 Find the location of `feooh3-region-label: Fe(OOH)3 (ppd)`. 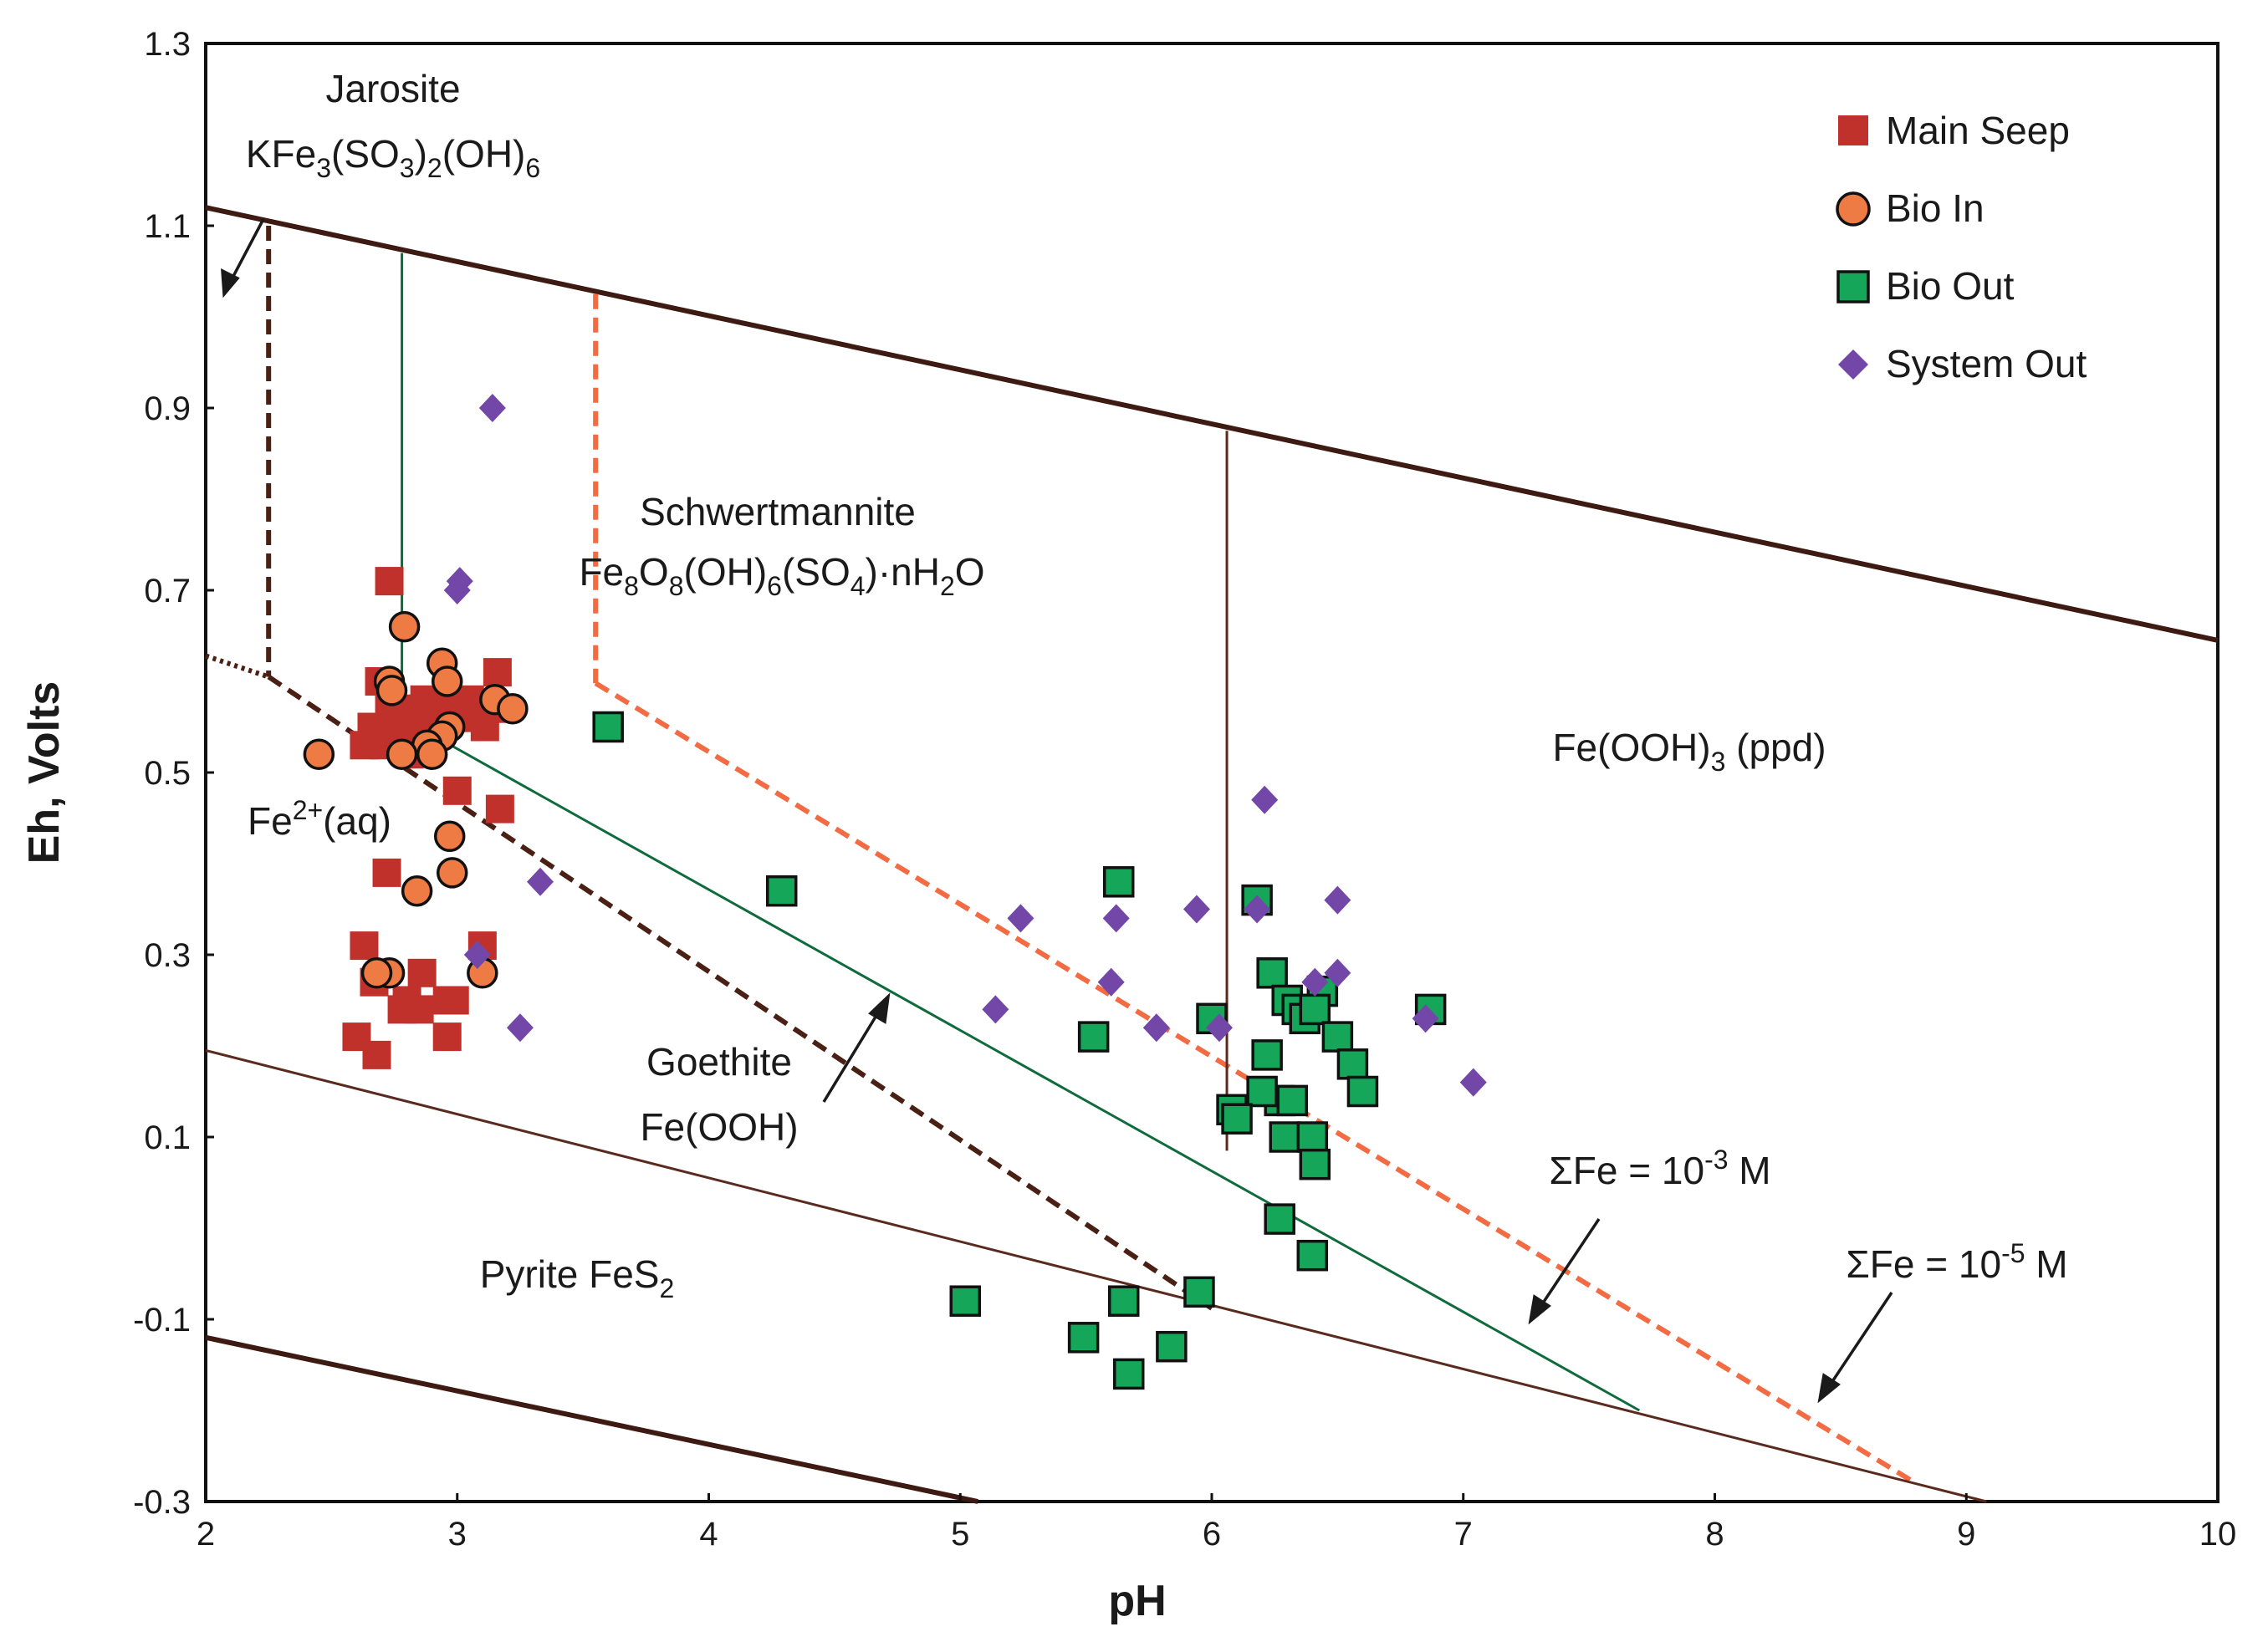

feooh3-region-label: Fe(OOH)3 (ppd) is located at coordinates (1689, 751).